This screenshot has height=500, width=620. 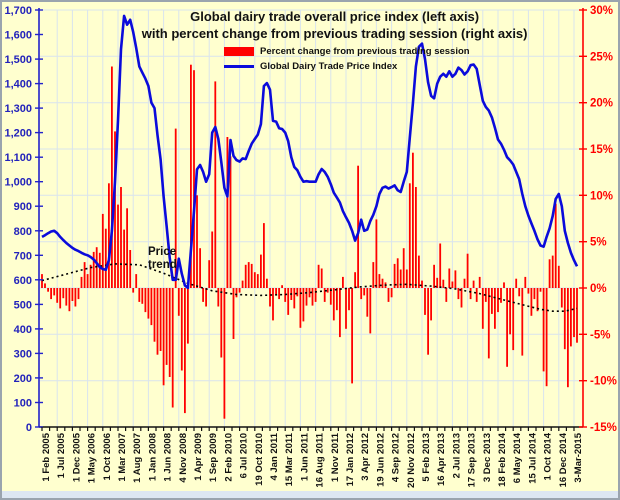 What do you see at coordinates (380, 460) in the screenshot?
I see `svg-text: 19 Jun 2012` at bounding box center [380, 460].